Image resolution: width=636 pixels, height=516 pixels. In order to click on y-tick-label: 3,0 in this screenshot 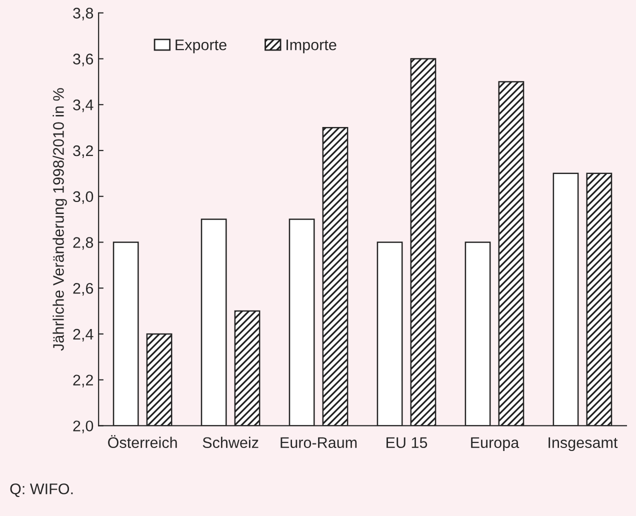, I will do `click(83, 197)`.